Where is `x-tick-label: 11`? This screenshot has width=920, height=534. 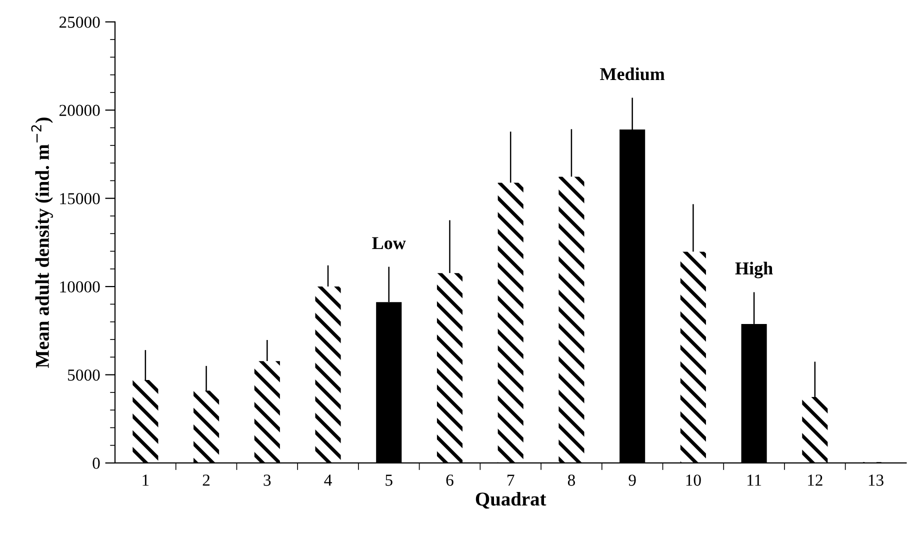
x-tick-label: 11 is located at coordinates (754, 480).